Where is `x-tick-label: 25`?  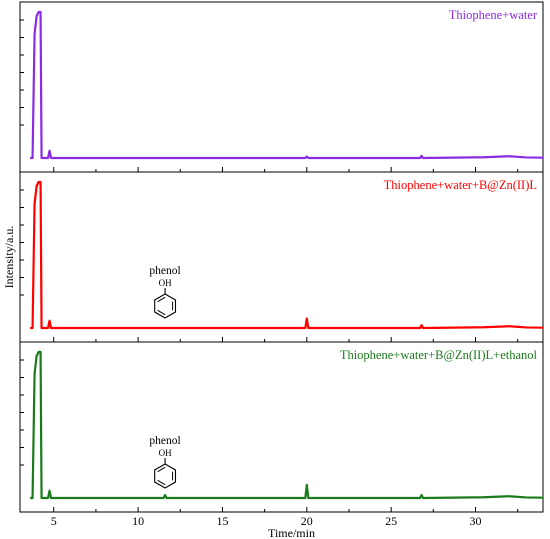
x-tick-label: 25 is located at coordinates (391, 521).